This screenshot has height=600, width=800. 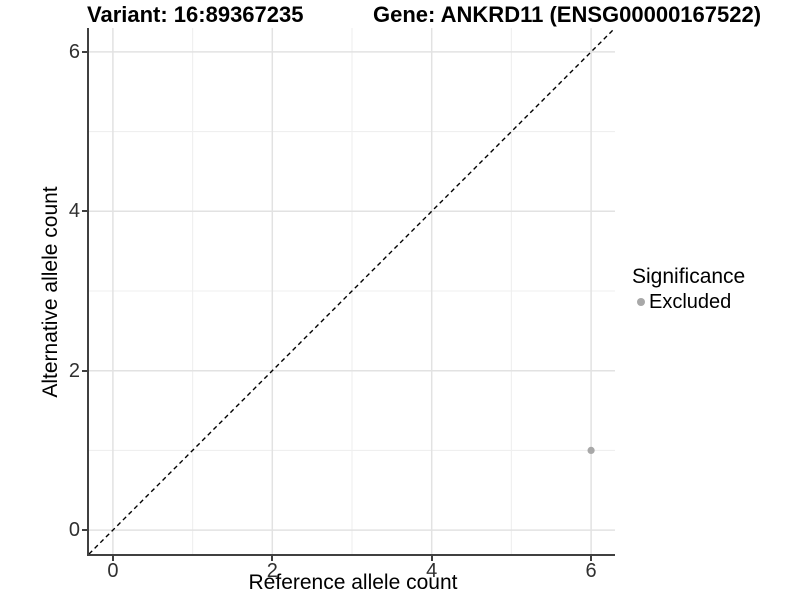 I want to click on legend-key, so click(x=640, y=302).